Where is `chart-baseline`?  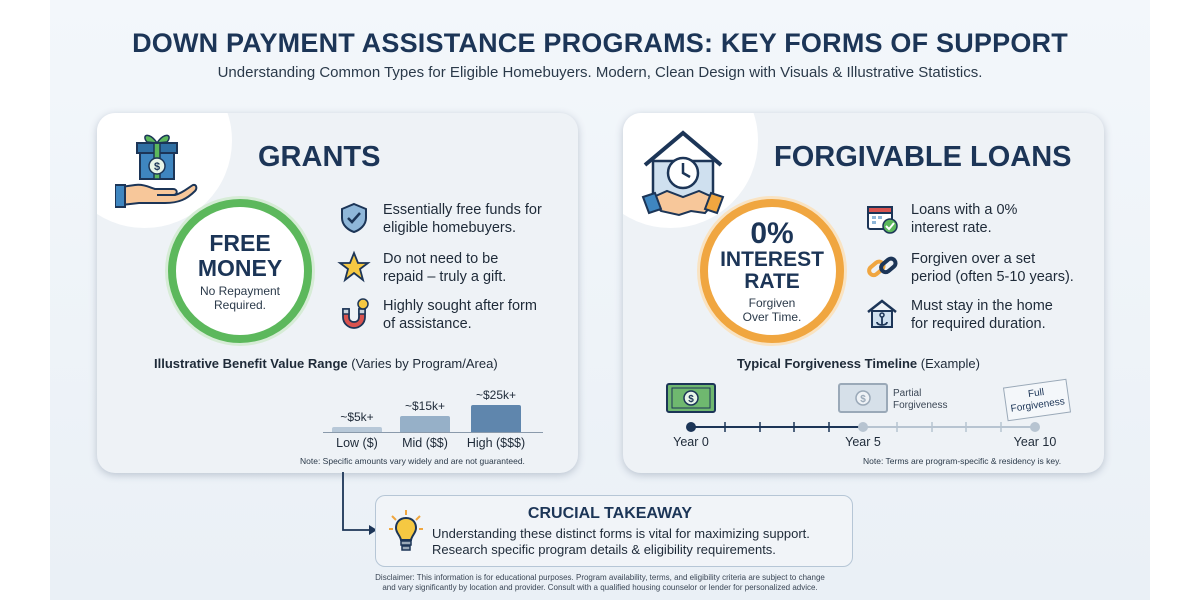
chart-baseline is located at coordinates (433, 432).